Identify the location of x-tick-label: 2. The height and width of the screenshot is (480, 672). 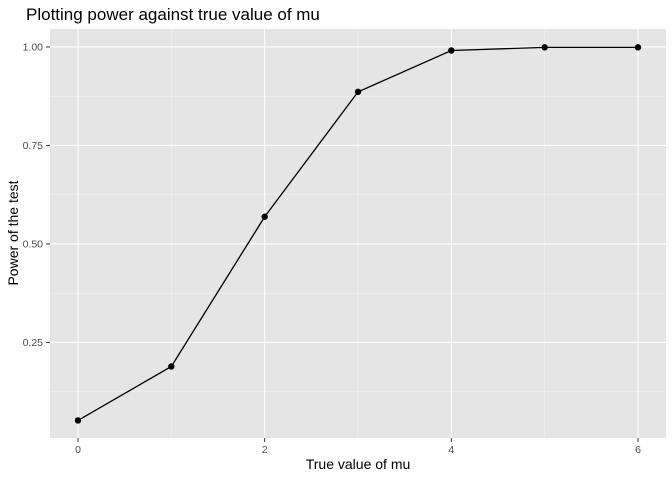
(265, 450).